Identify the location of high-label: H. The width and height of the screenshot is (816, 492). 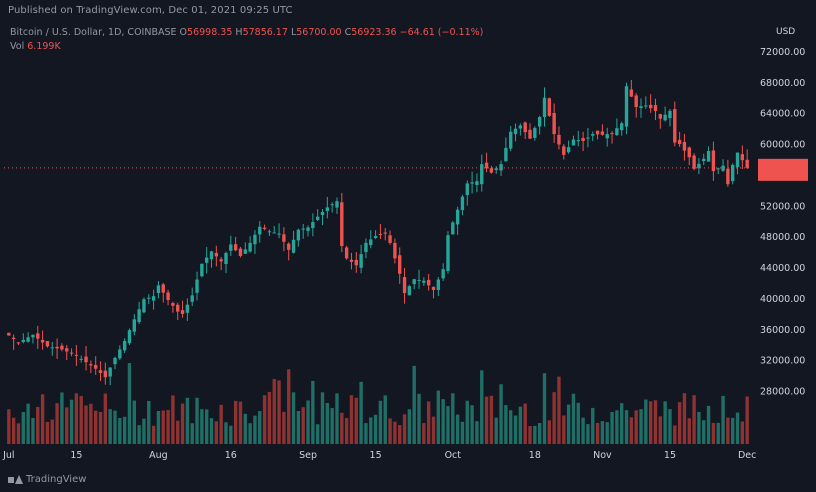
(239, 32).